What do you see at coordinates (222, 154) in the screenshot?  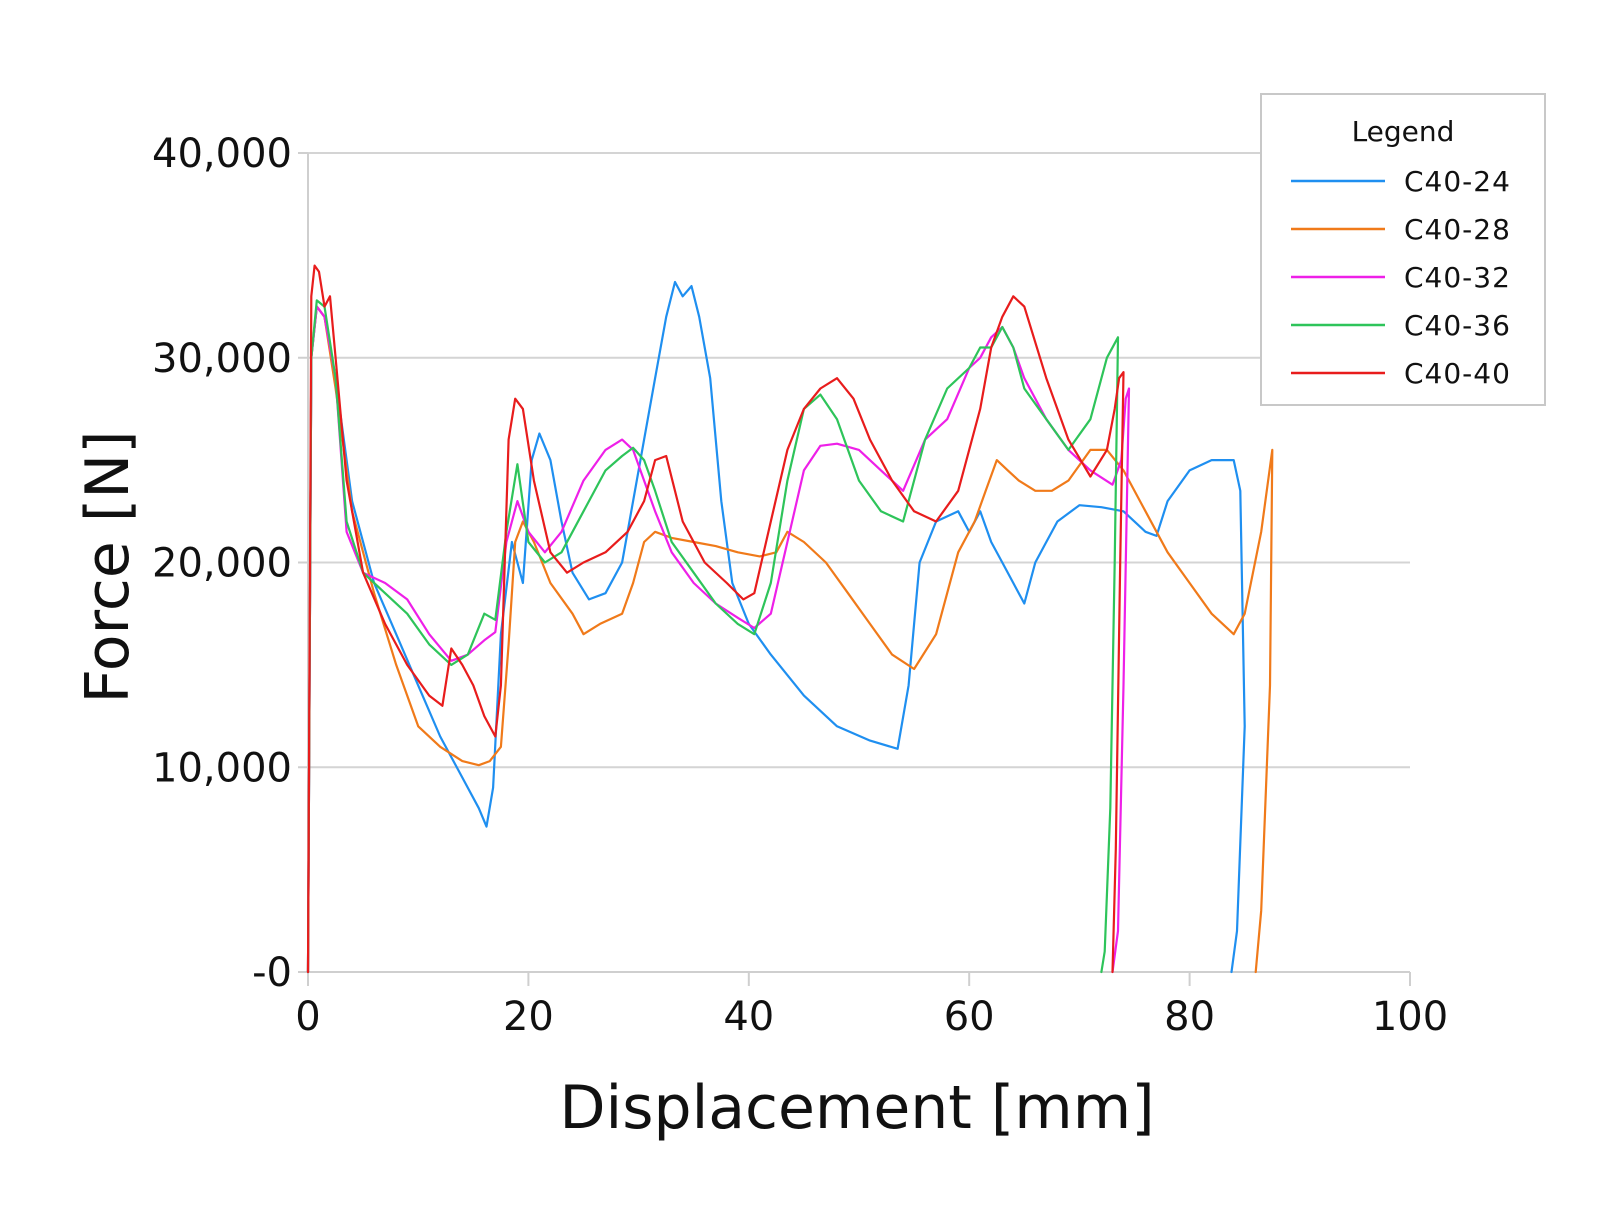 I see `y-tick-label: 40,000` at bounding box center [222, 154].